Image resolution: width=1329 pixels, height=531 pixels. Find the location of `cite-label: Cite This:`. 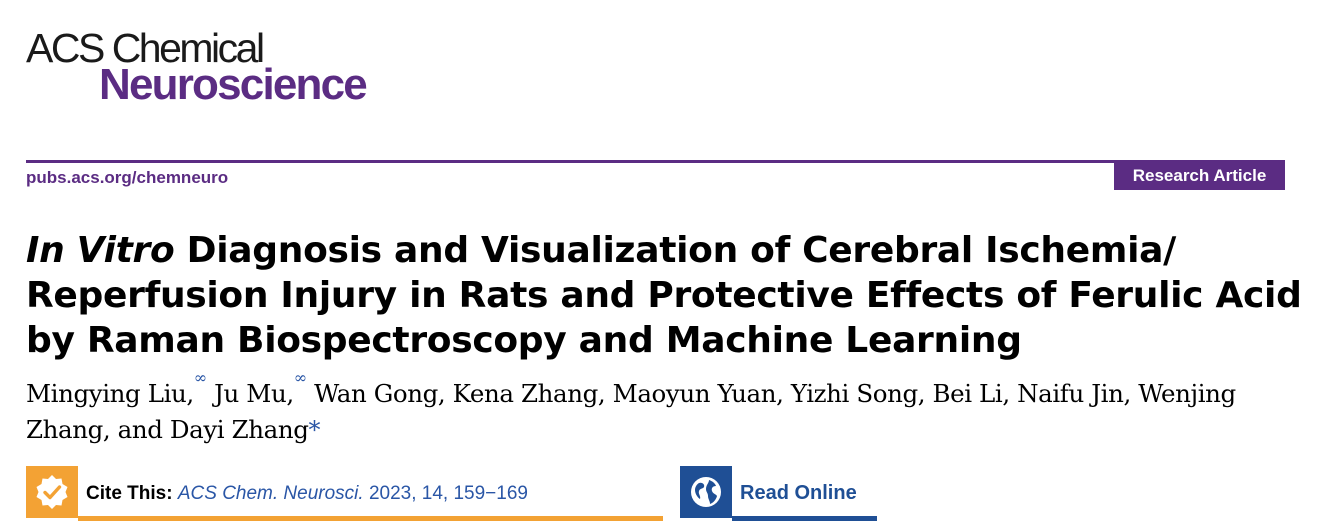

cite-label: Cite This: is located at coordinates (129, 493).